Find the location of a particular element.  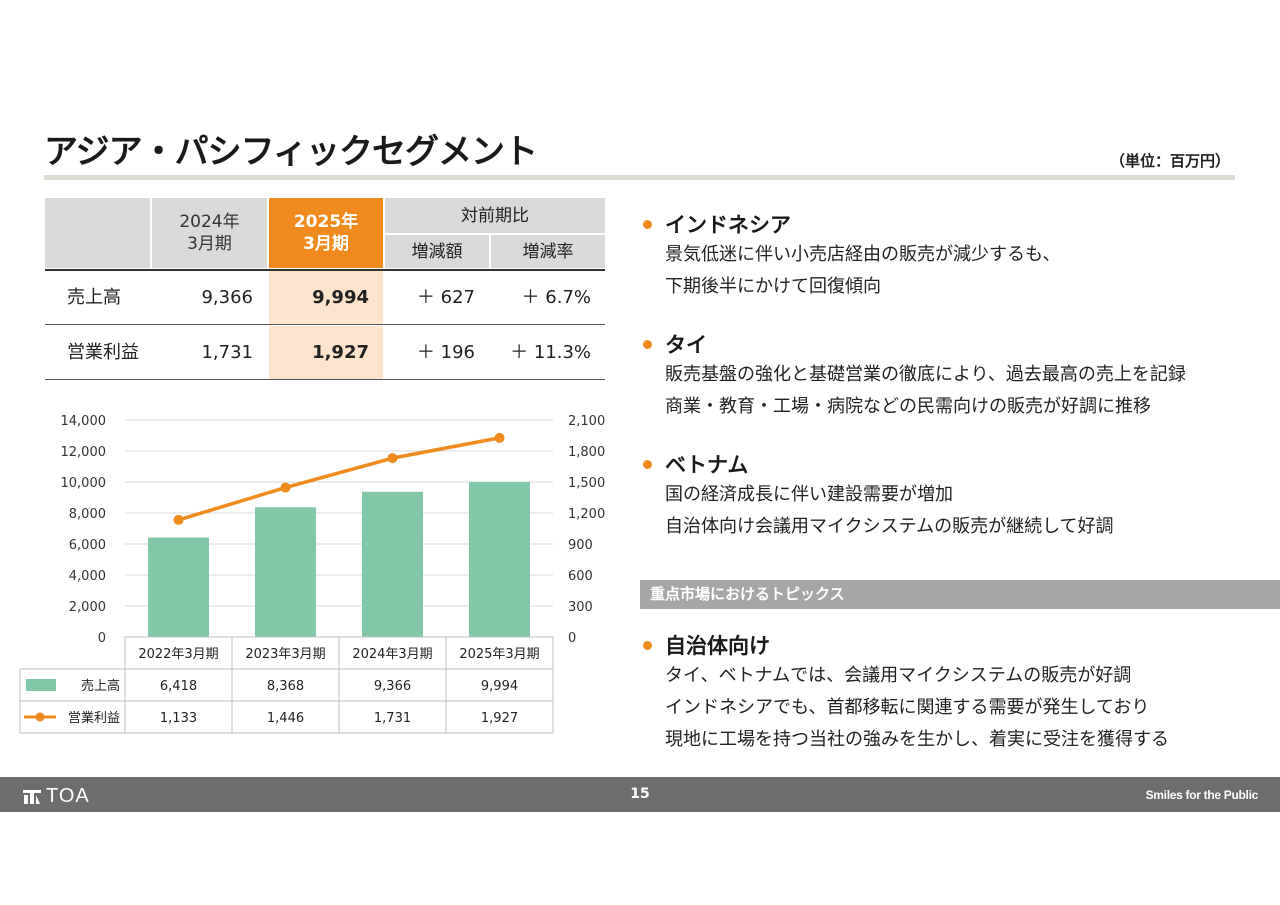

row-rate: ＋ 6.7% is located at coordinates (556, 297).